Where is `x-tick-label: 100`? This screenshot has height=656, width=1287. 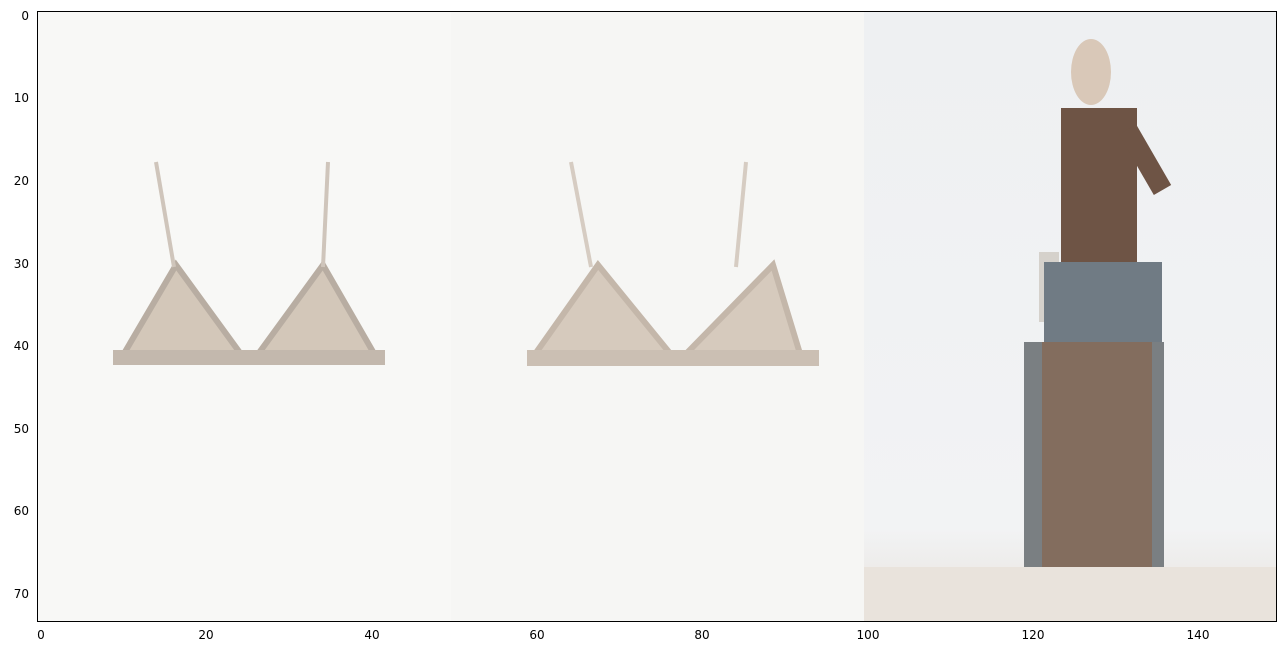 x-tick-label: 100 is located at coordinates (868, 635).